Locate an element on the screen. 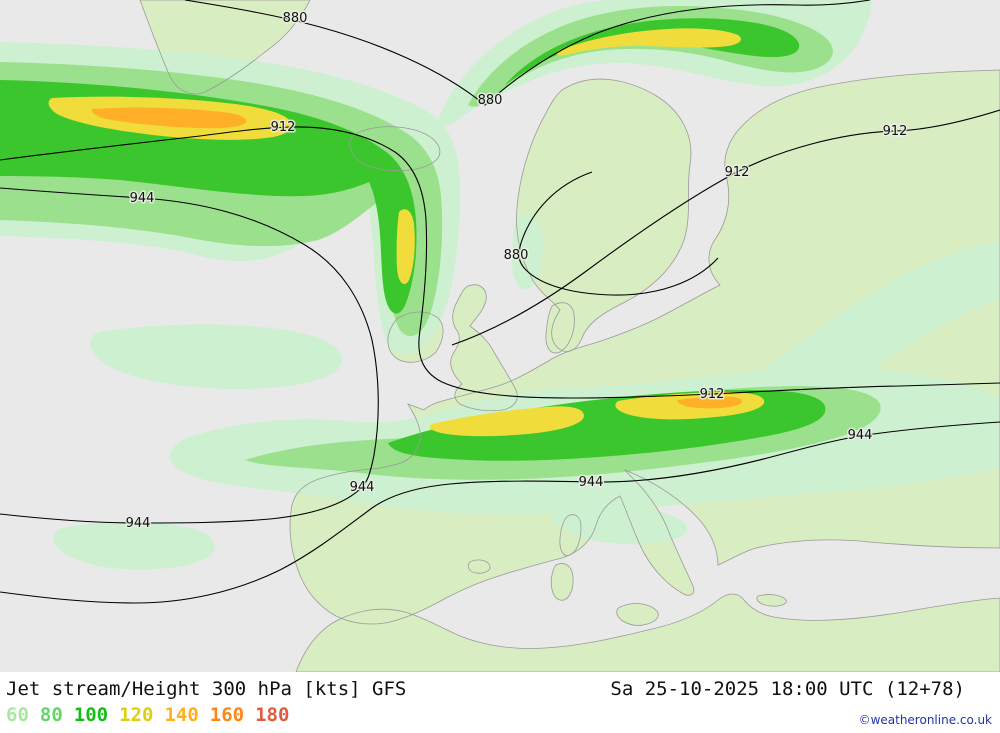 The height and width of the screenshot is (733, 1000). scale-value: 80 is located at coordinates (51, 715).